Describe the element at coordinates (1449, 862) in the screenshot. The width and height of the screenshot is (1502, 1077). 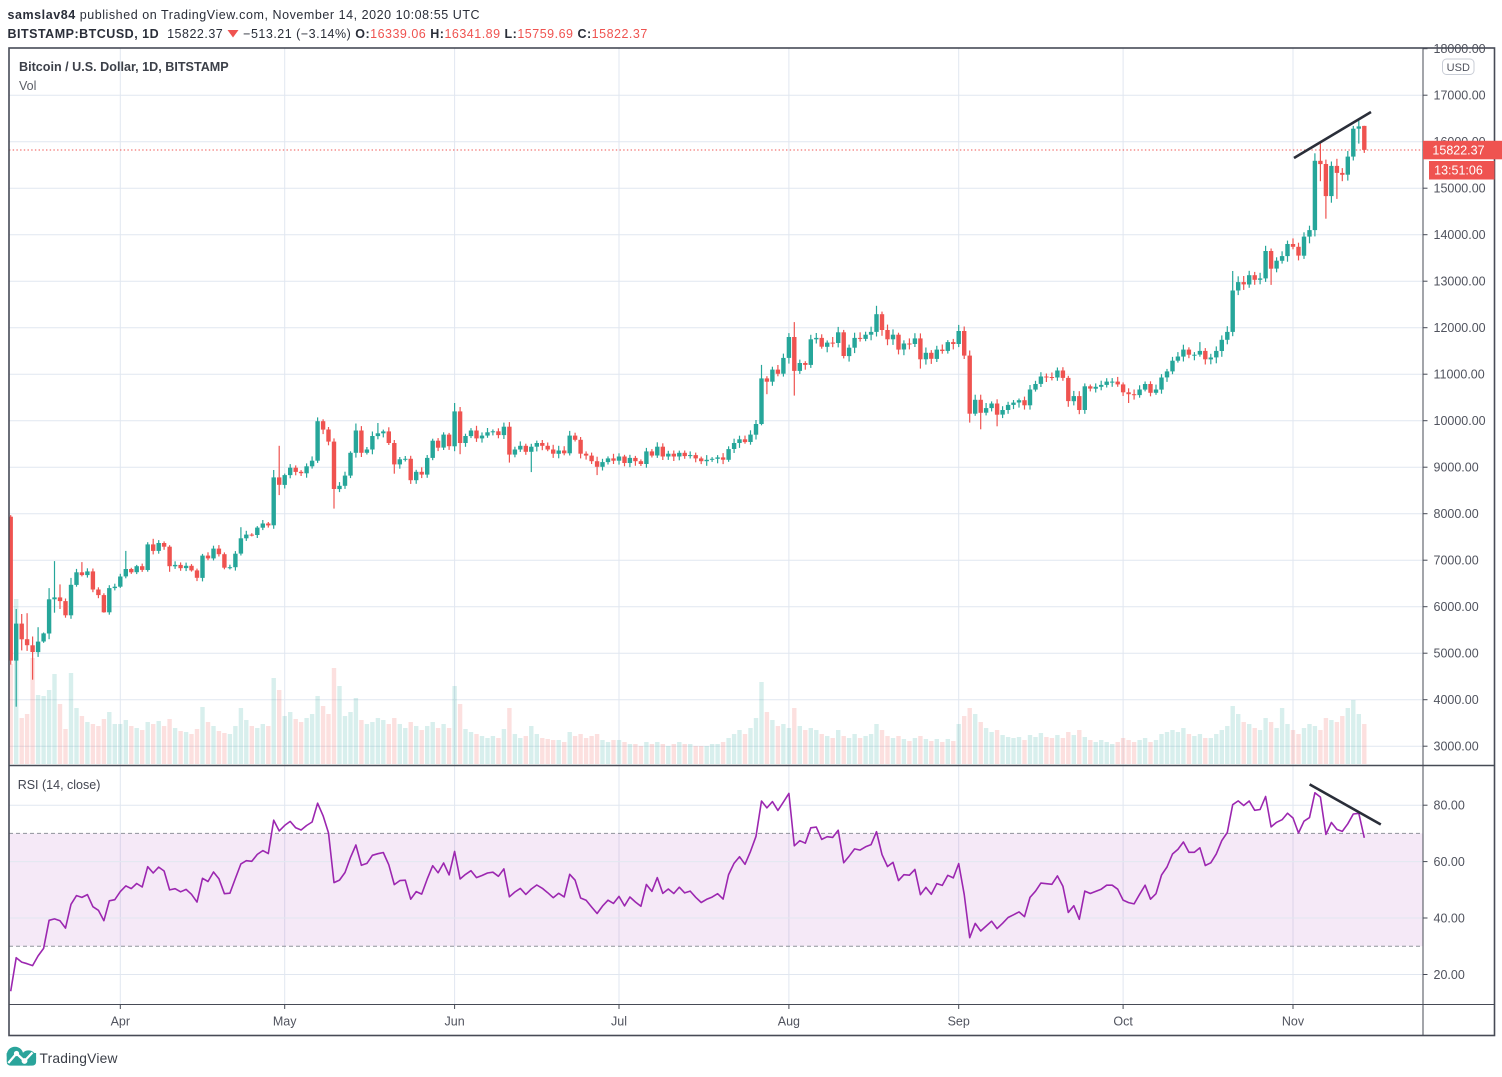
I see `svg-text: 60.00` at that location.